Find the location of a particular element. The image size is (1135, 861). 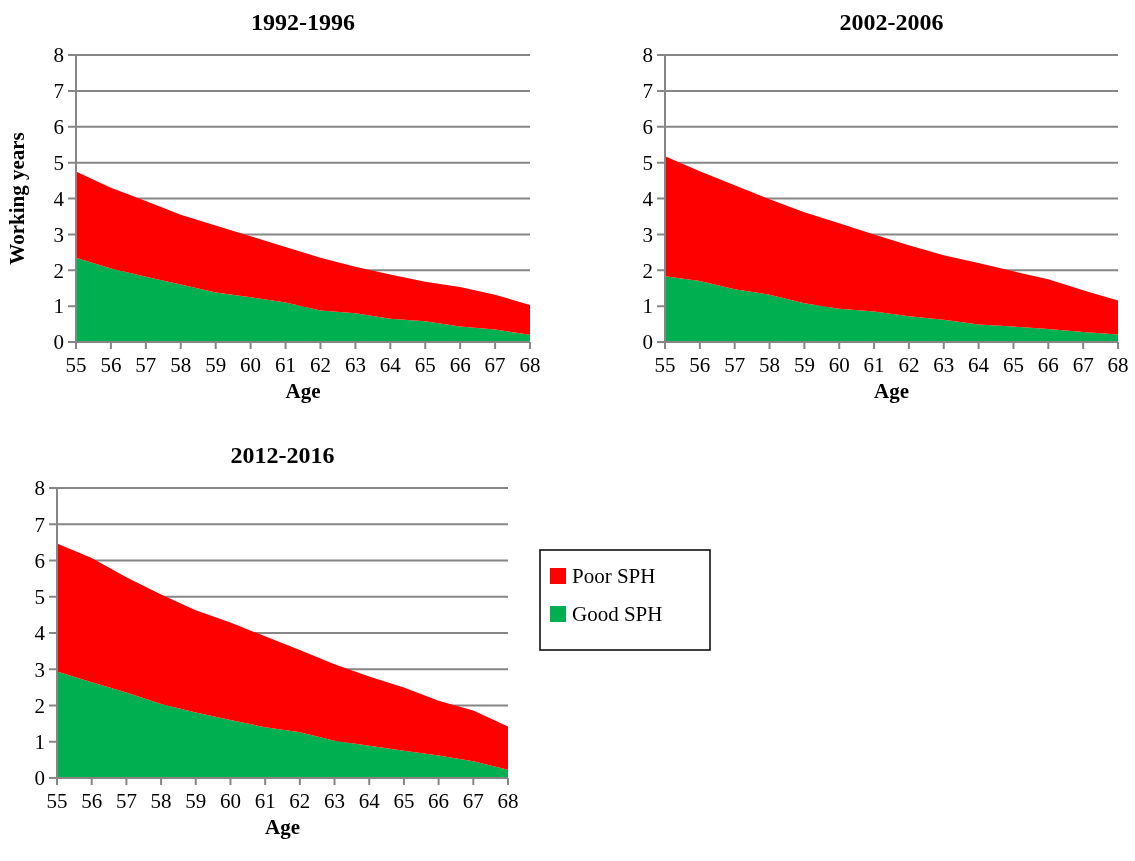

legend-label: Poor SPH is located at coordinates (614, 576).